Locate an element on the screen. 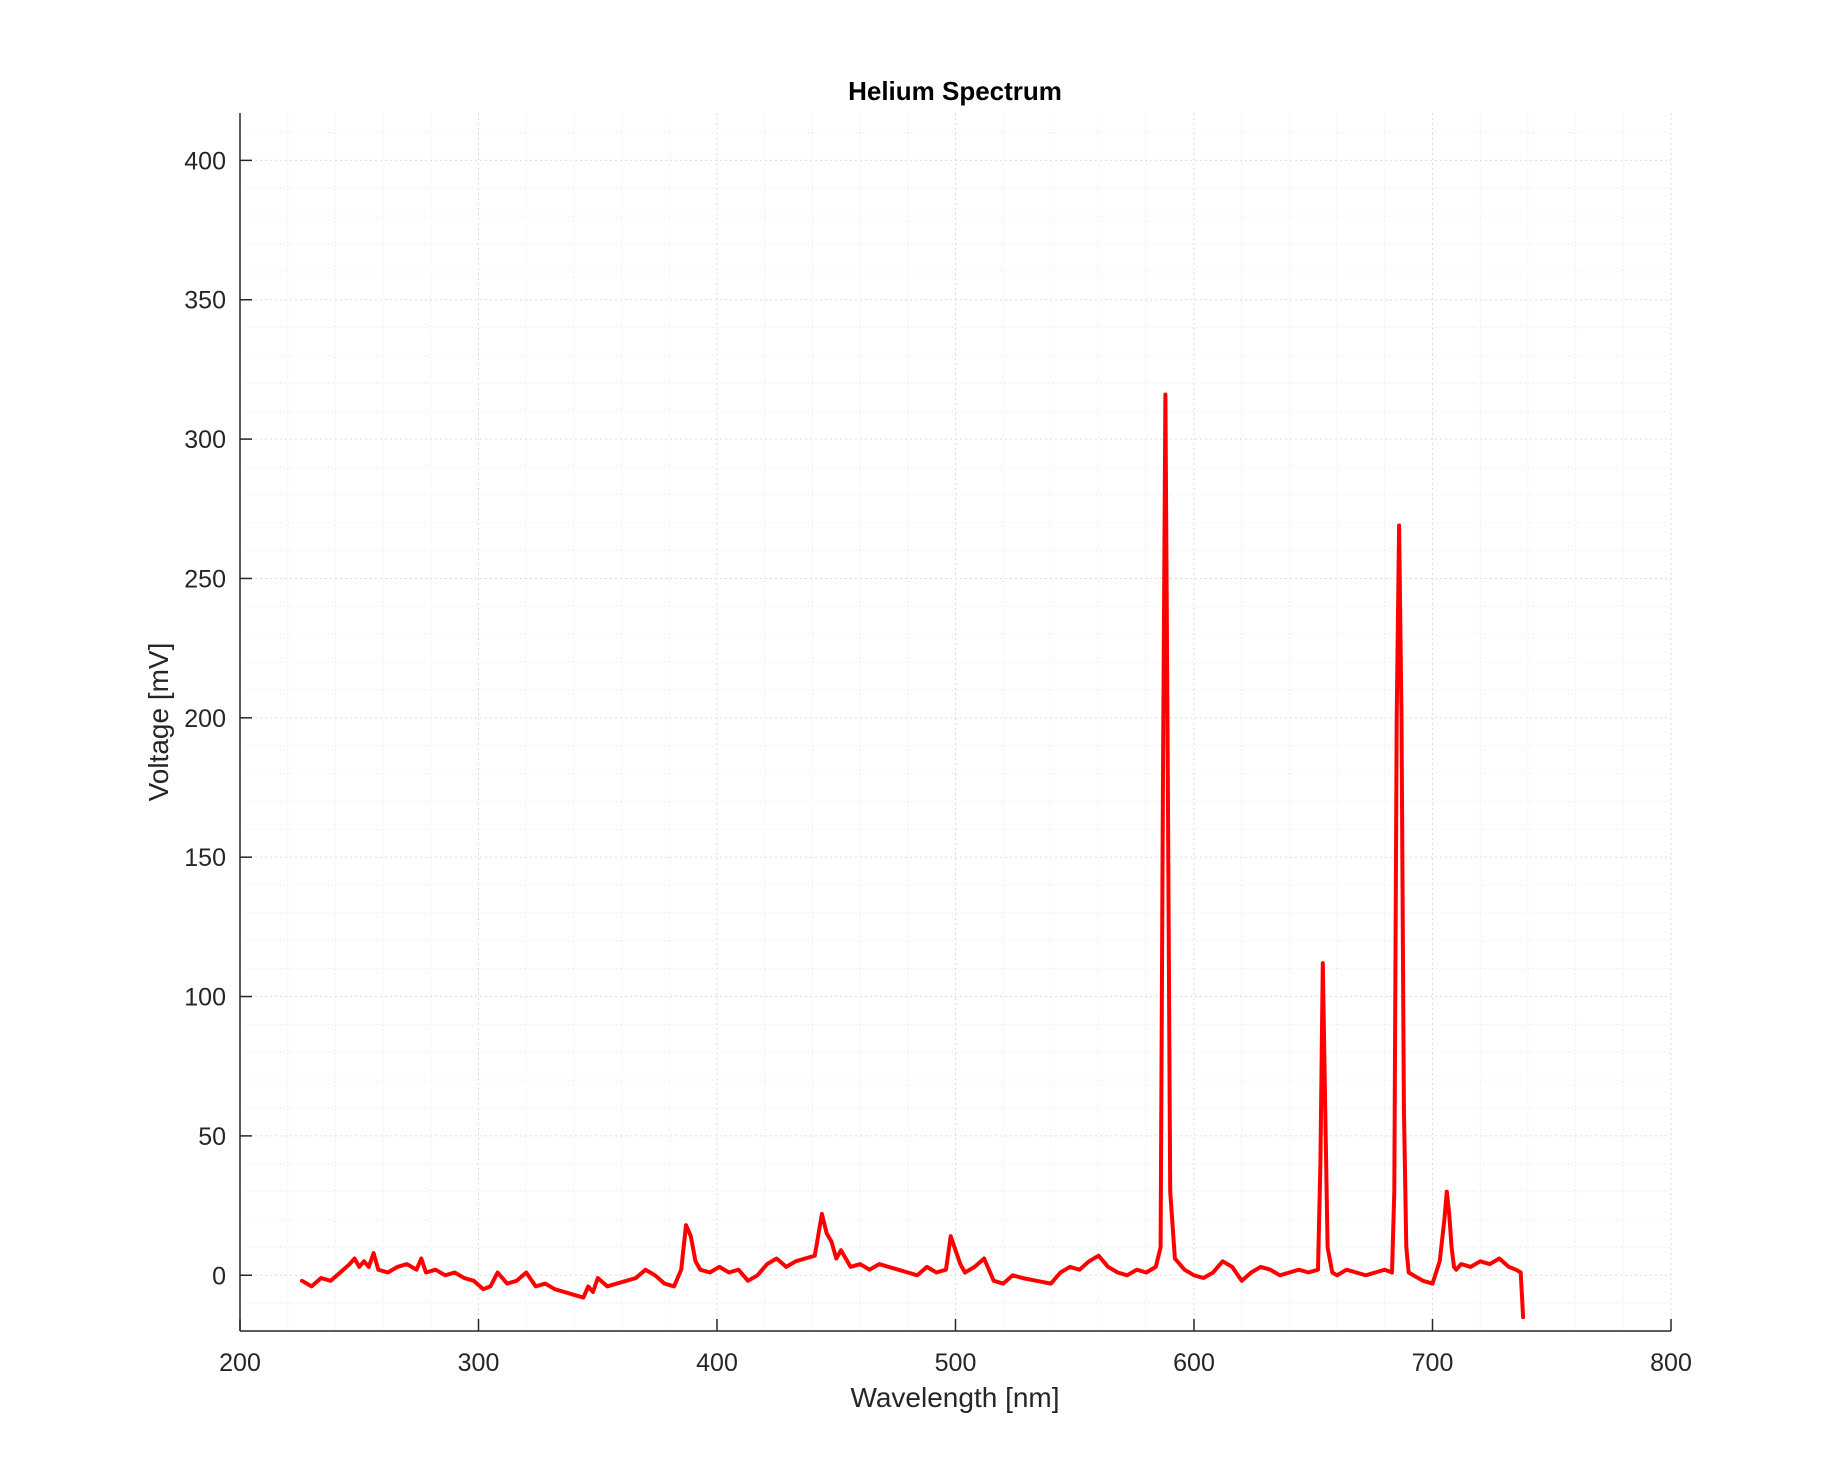 The height and width of the screenshot is (1483, 1831). y-axis-label: Voltage [mV] is located at coordinates (158, 722).